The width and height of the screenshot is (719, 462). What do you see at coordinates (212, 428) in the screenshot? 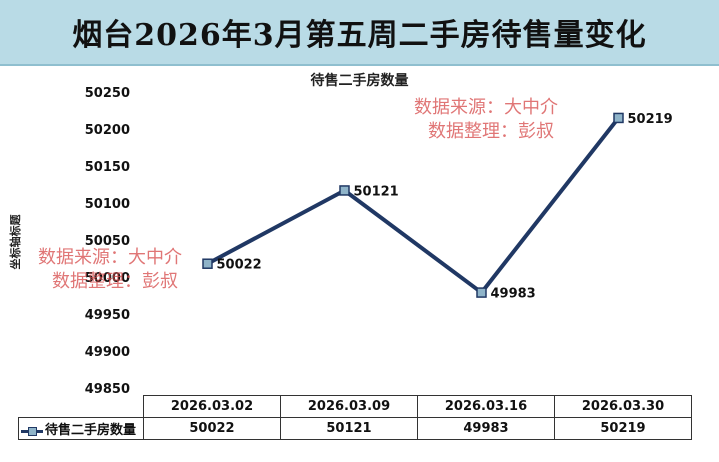
I see `table-value-cell: 50022` at bounding box center [212, 428].